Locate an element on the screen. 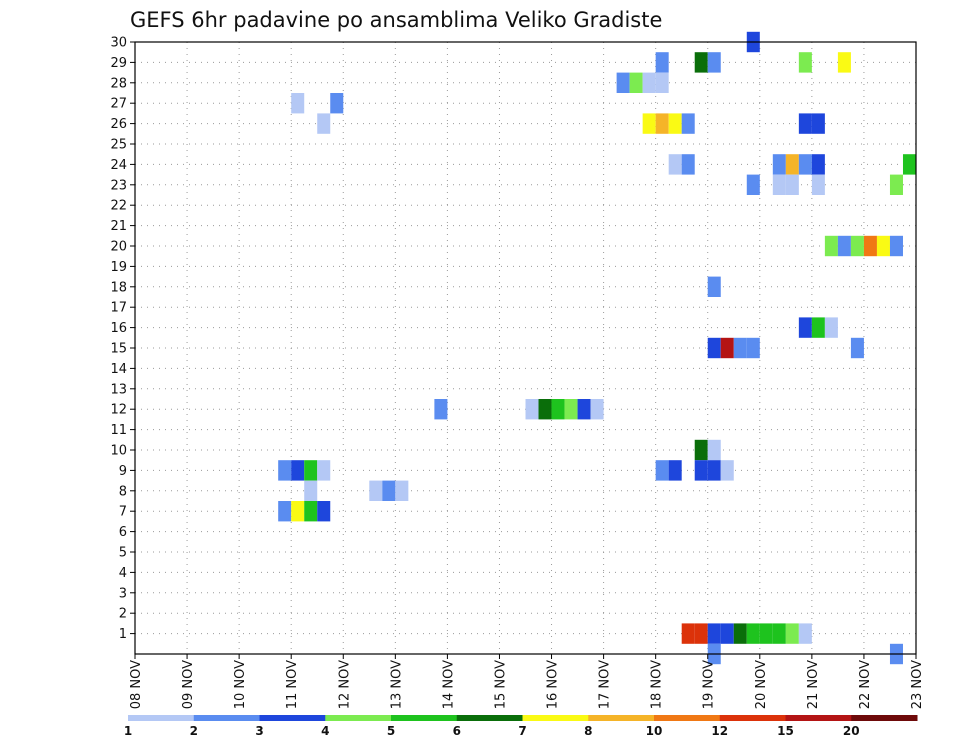 The width and height of the screenshot is (960, 742). y-tick-label: 18 is located at coordinates (118, 287).